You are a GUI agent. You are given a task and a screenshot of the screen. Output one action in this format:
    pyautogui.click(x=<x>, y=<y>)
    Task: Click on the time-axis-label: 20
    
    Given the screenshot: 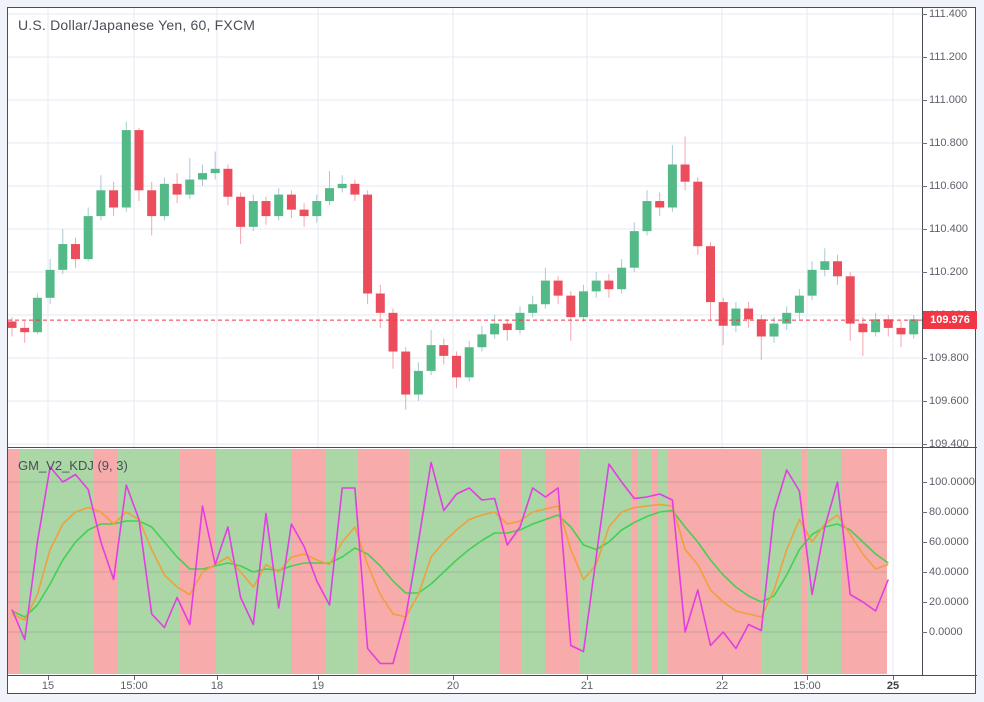 What is the action you would take?
    pyautogui.click(x=453, y=686)
    